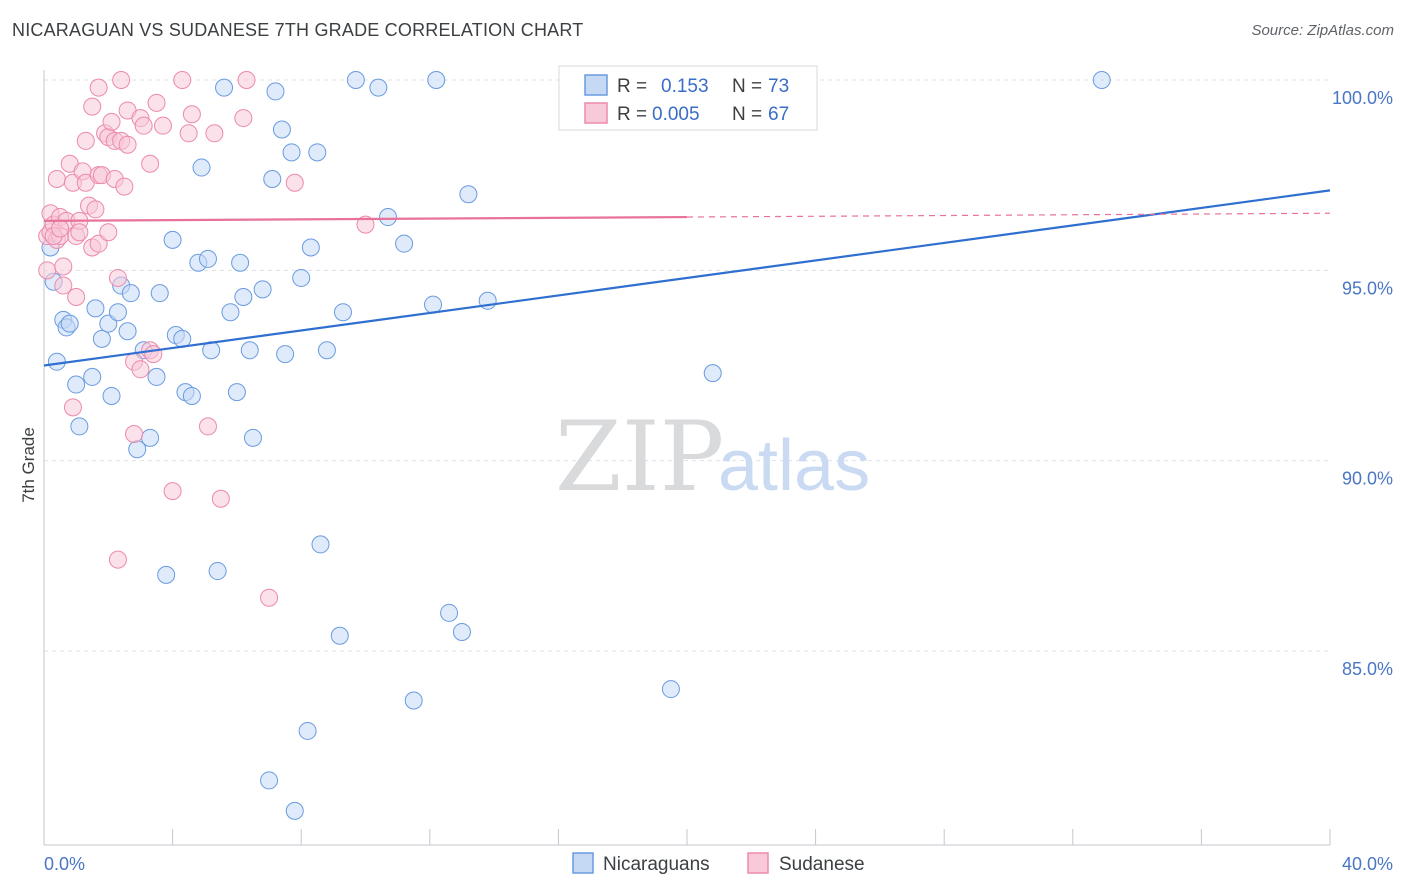 The height and width of the screenshot is (892, 1406). I want to click on legend-n-label-1: N =, so click(747, 86).